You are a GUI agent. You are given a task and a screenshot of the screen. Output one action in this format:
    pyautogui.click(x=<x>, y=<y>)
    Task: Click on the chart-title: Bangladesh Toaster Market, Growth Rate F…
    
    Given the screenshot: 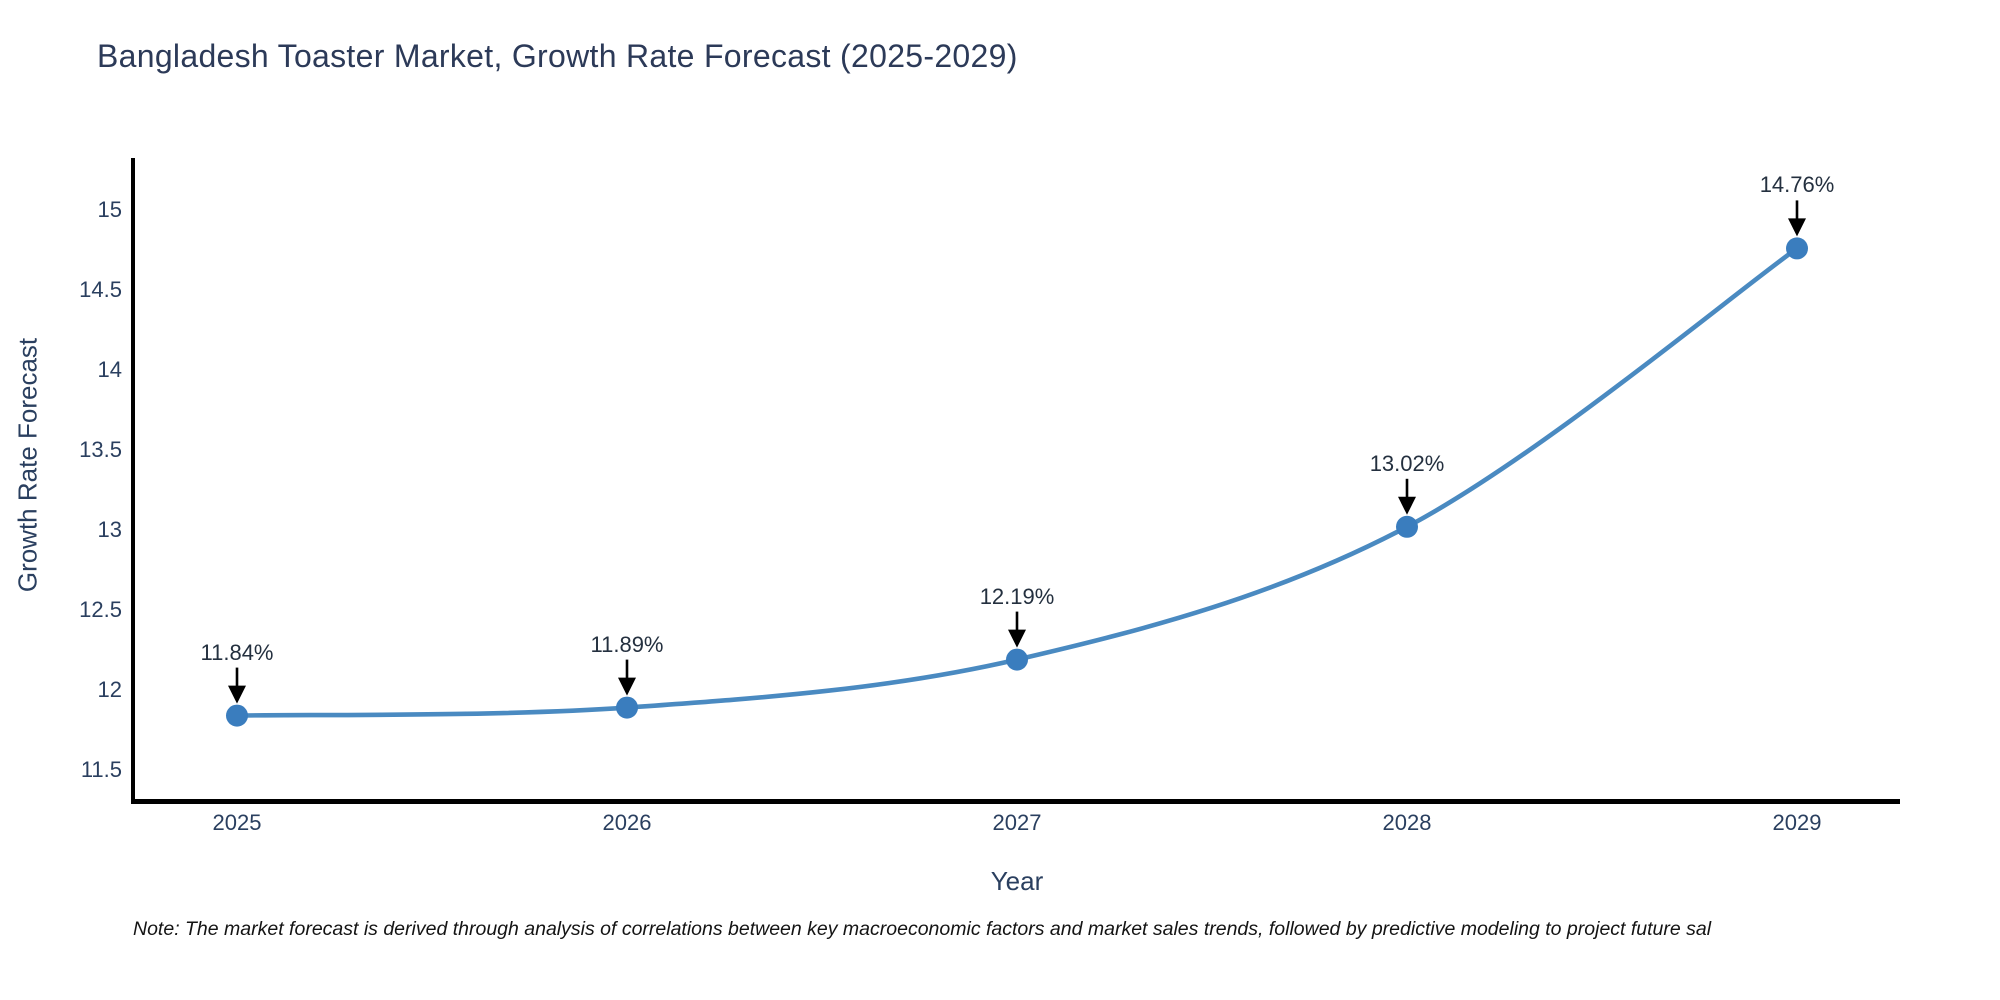 What is the action you would take?
    pyautogui.click(x=557, y=56)
    